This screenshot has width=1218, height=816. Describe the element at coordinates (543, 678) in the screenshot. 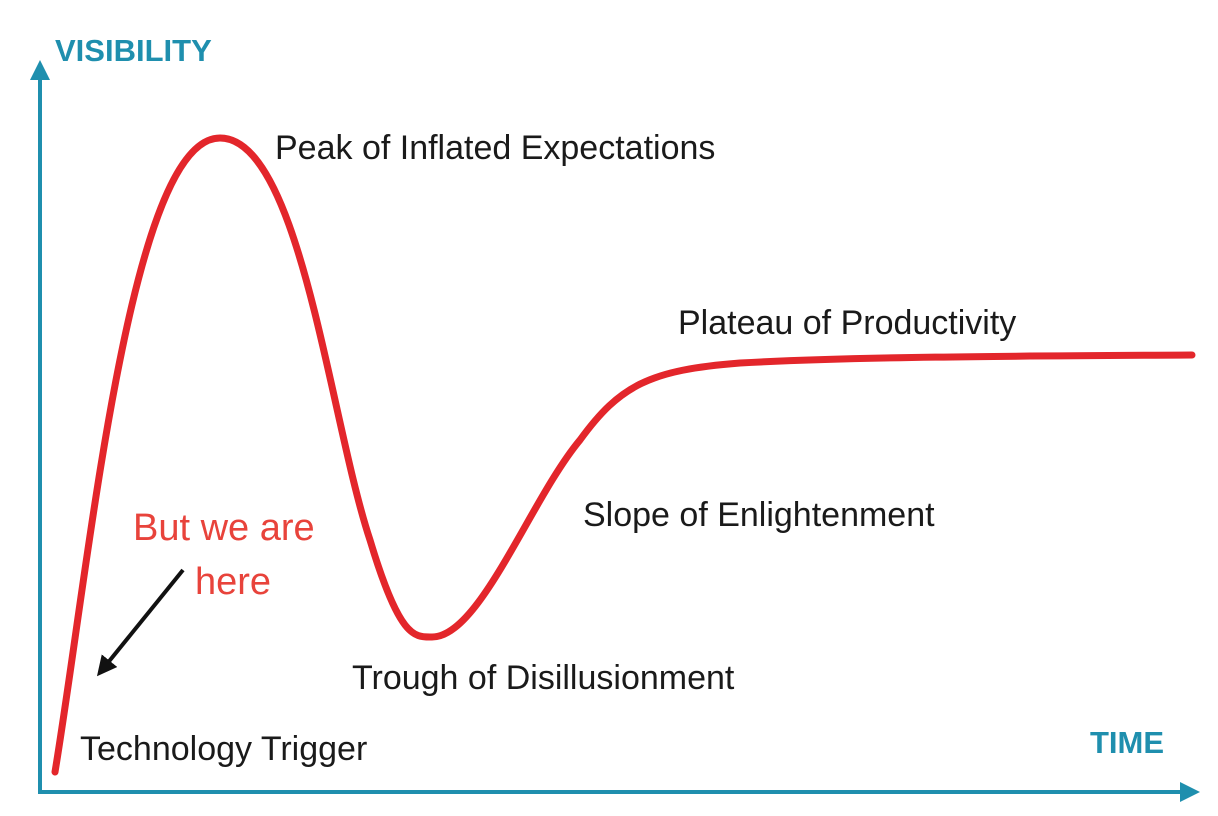

I see `phase-label: Trough of Disillusionment` at that location.